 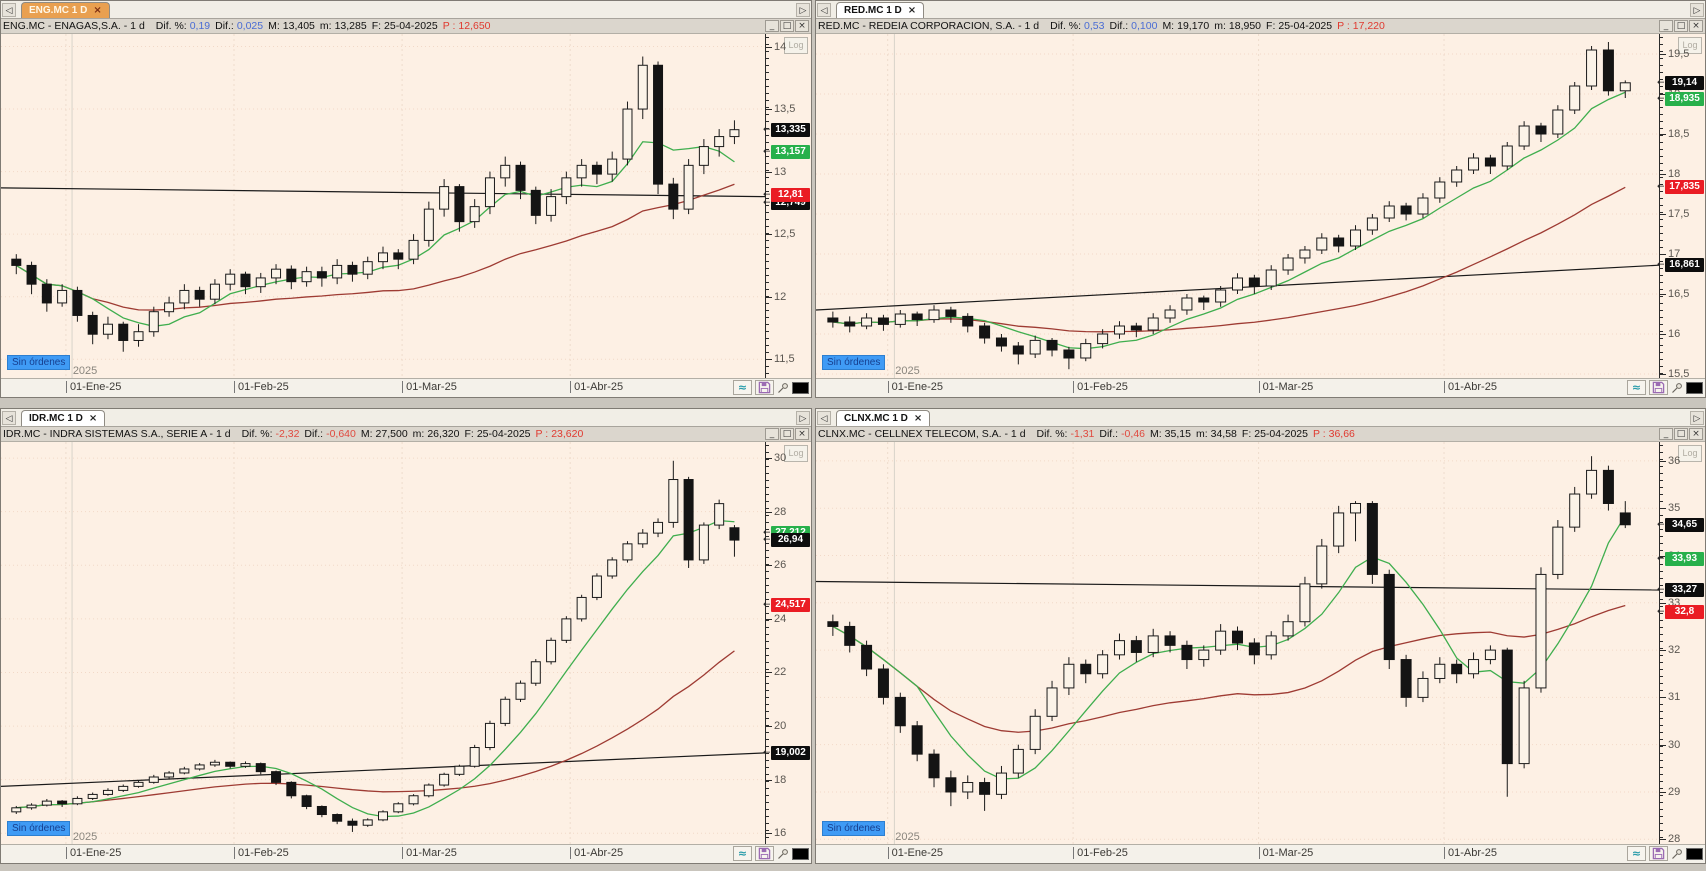 I want to click on chart-tab: IDR.MC 1 D ×, so click(x=63, y=418).